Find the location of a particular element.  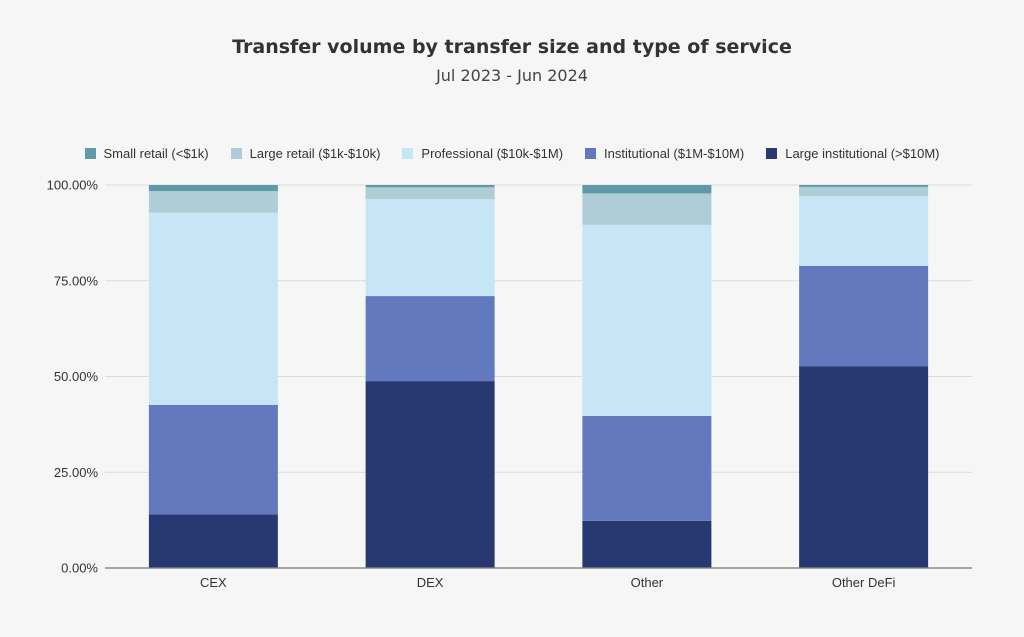

legend-item: Small retail (<$1k) is located at coordinates (146, 153).